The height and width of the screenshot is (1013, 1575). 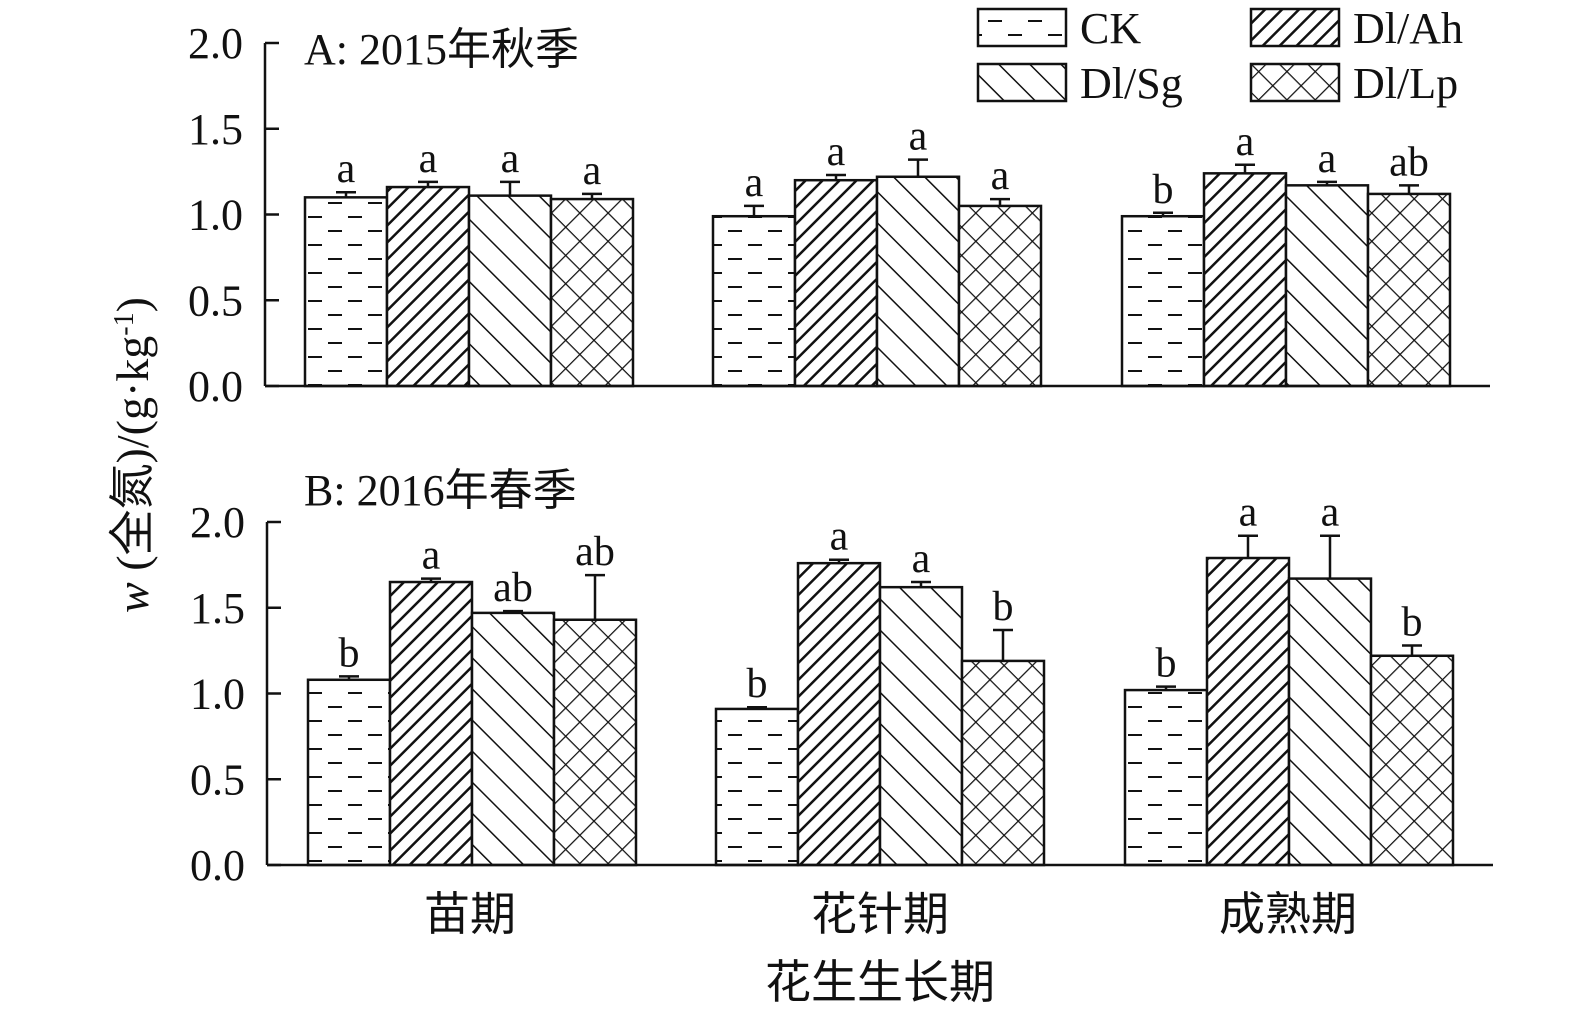 I want to click on legend-label: Dl/Sg, so click(x=1131, y=83).